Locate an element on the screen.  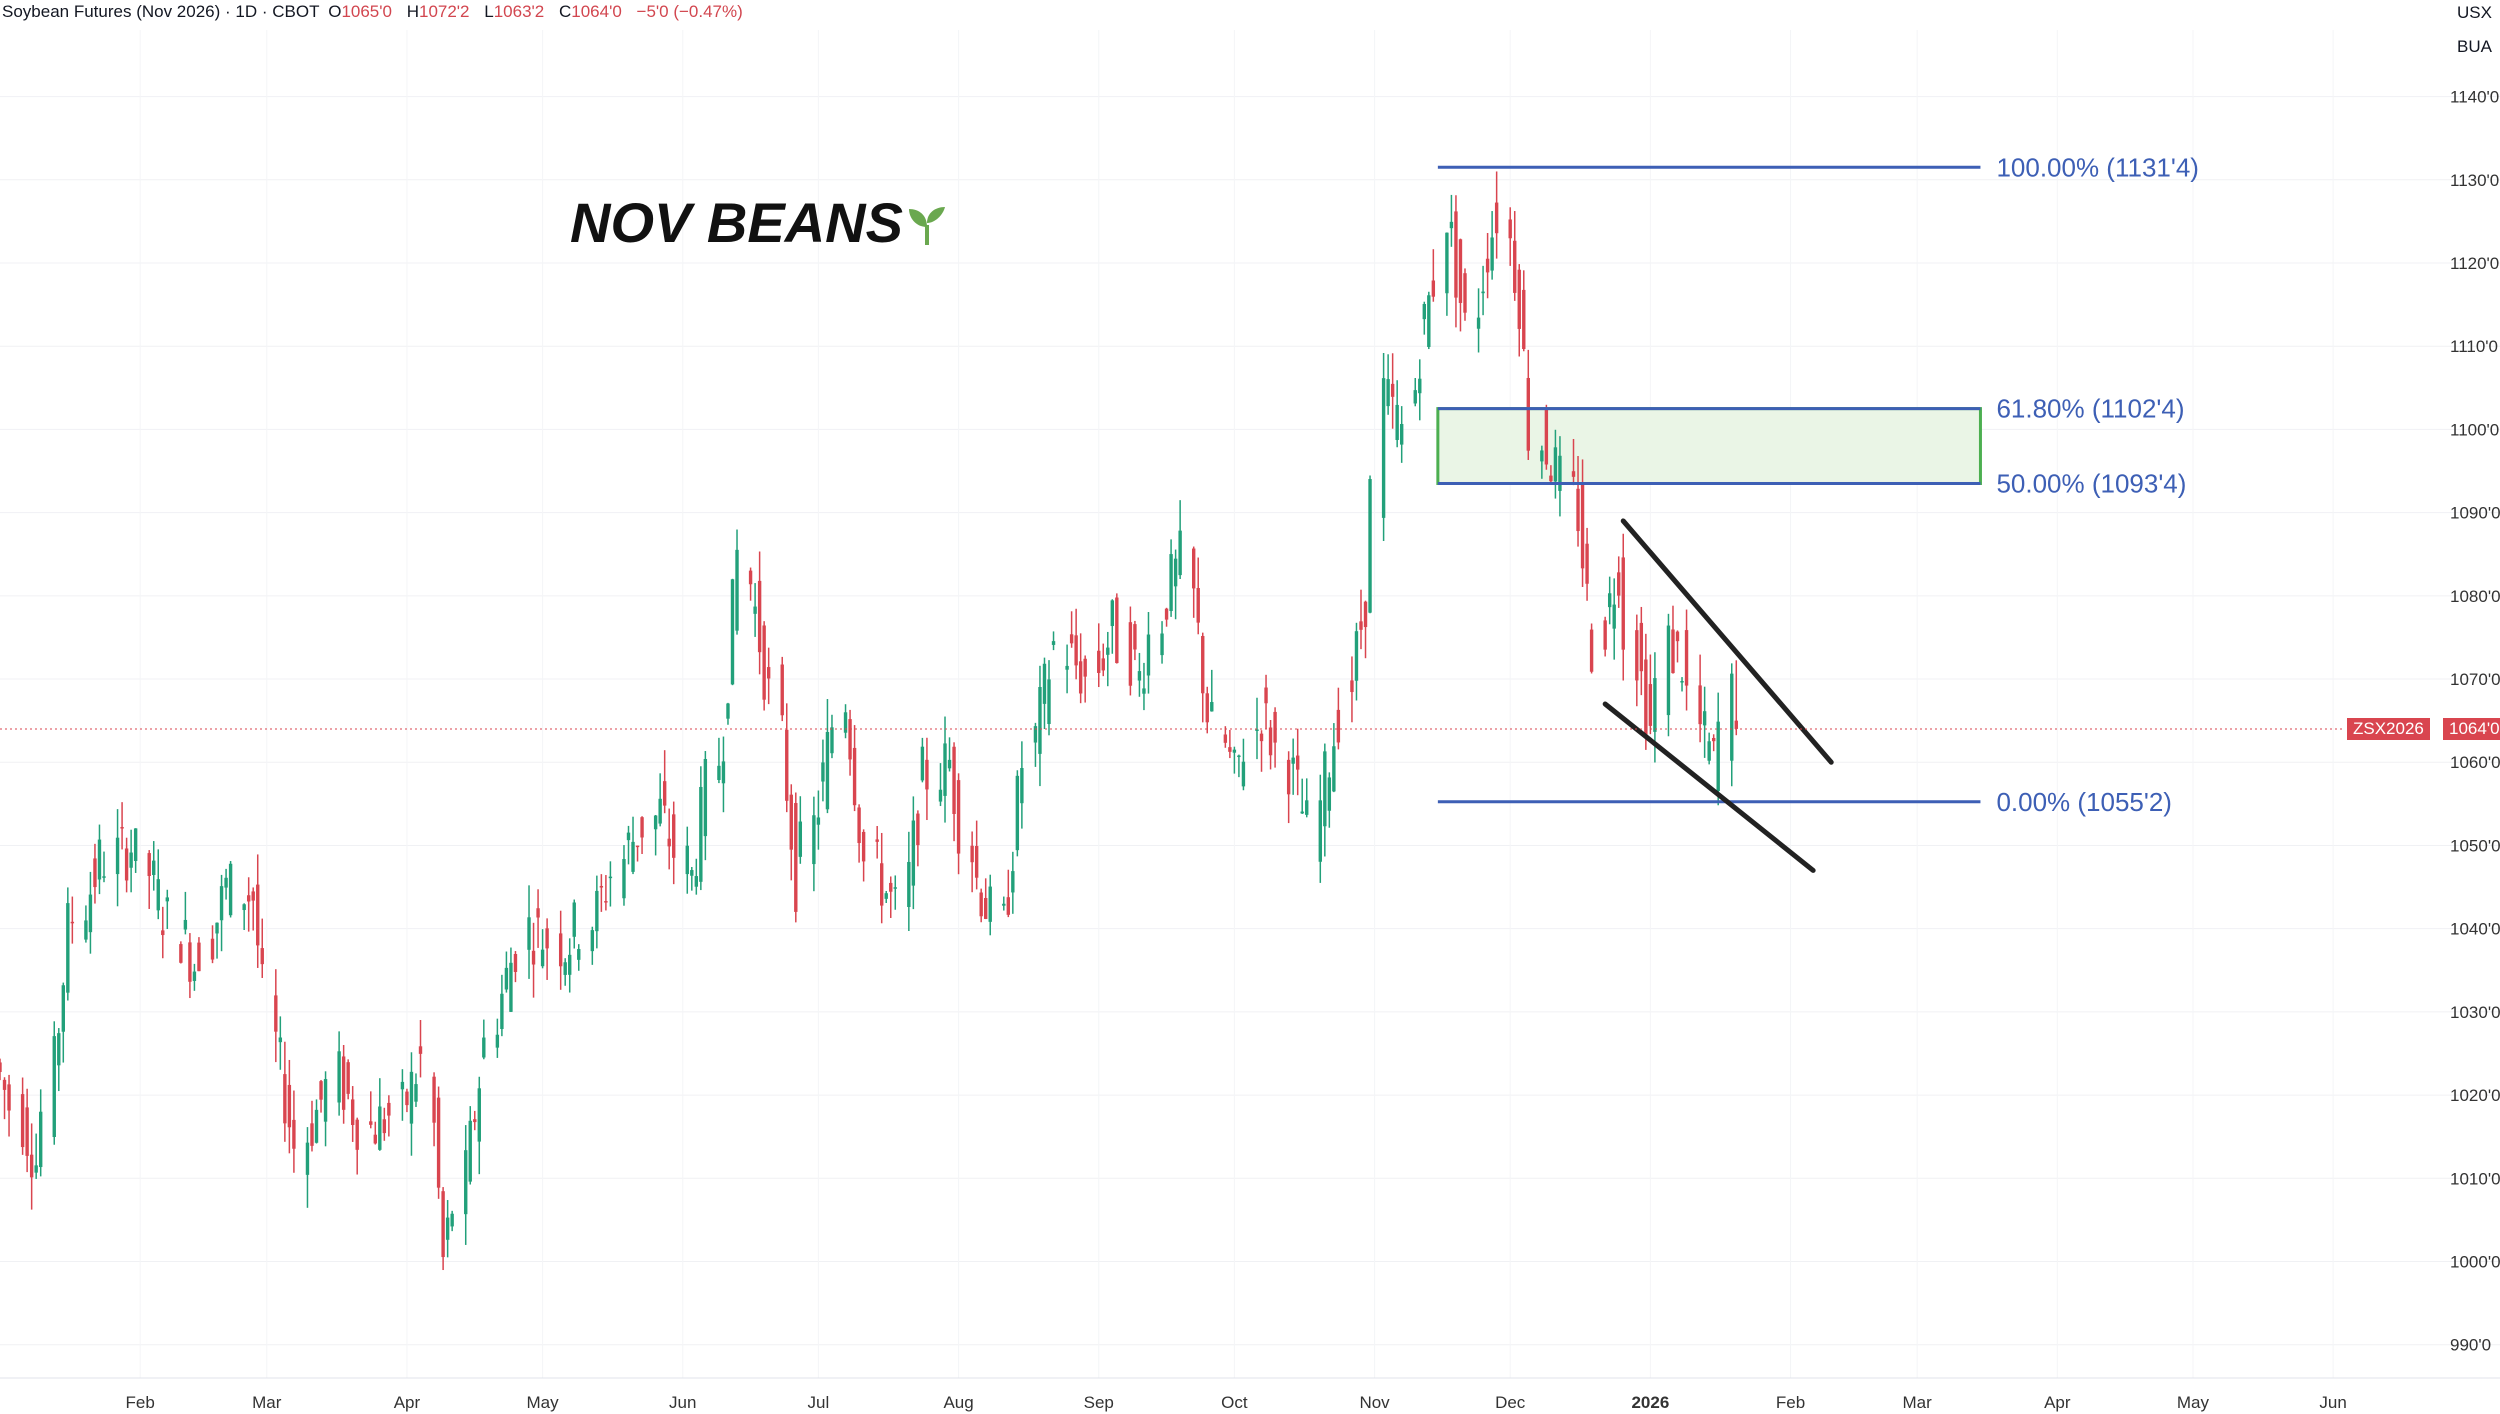
y-tick-label: 1100'0 is located at coordinates (2474, 429).